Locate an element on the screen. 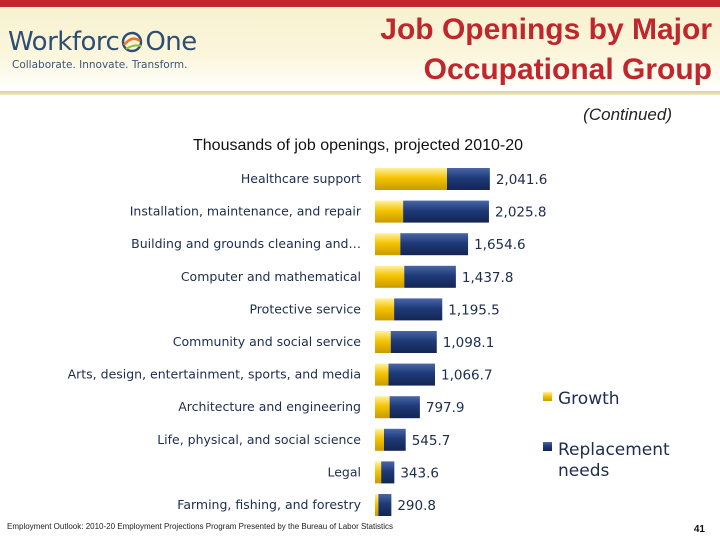  total-data-label: 797.9 is located at coordinates (445, 408).